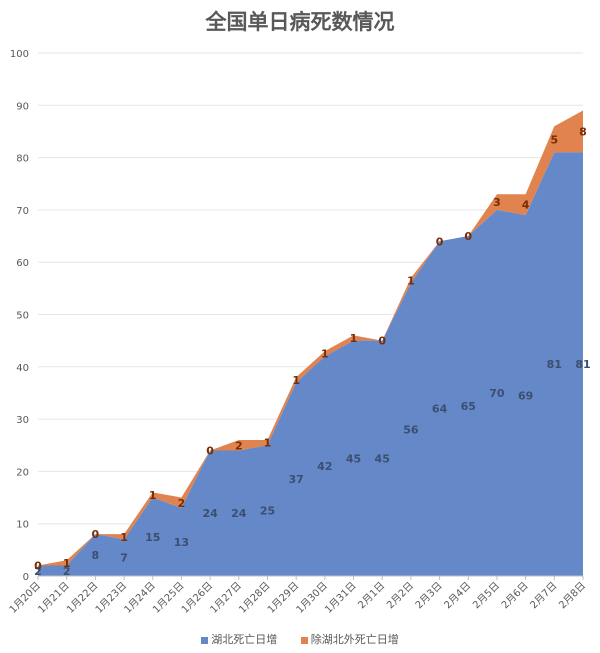 The height and width of the screenshot is (653, 600). What do you see at coordinates (515, 596) in the screenshot?
I see `x-tick-label: 2月6日` at bounding box center [515, 596].